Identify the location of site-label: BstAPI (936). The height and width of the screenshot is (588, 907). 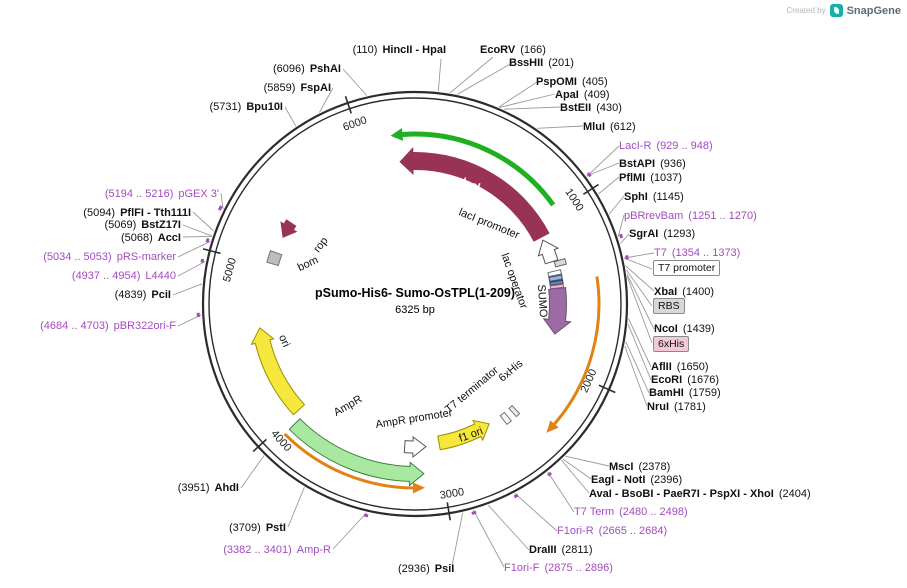
(652, 164).